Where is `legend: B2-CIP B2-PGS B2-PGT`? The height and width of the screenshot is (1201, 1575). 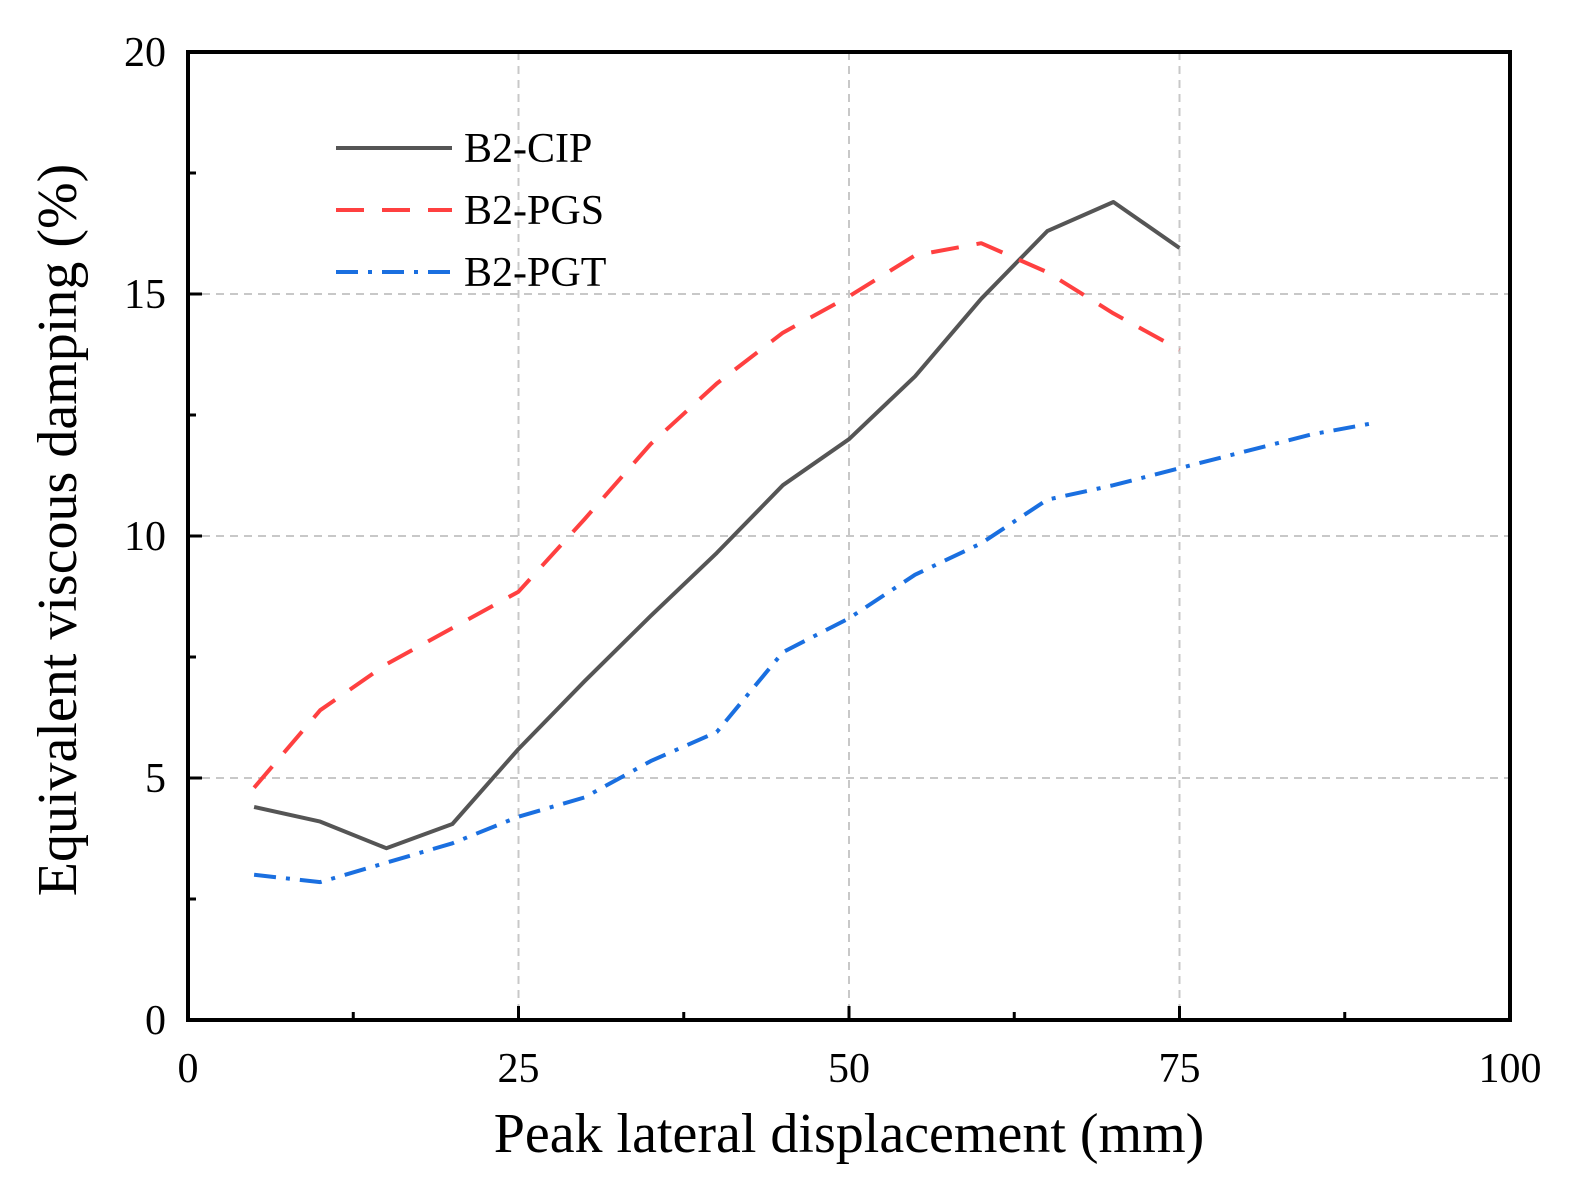 legend: B2-CIP B2-PGS B2-PGT is located at coordinates (471, 211).